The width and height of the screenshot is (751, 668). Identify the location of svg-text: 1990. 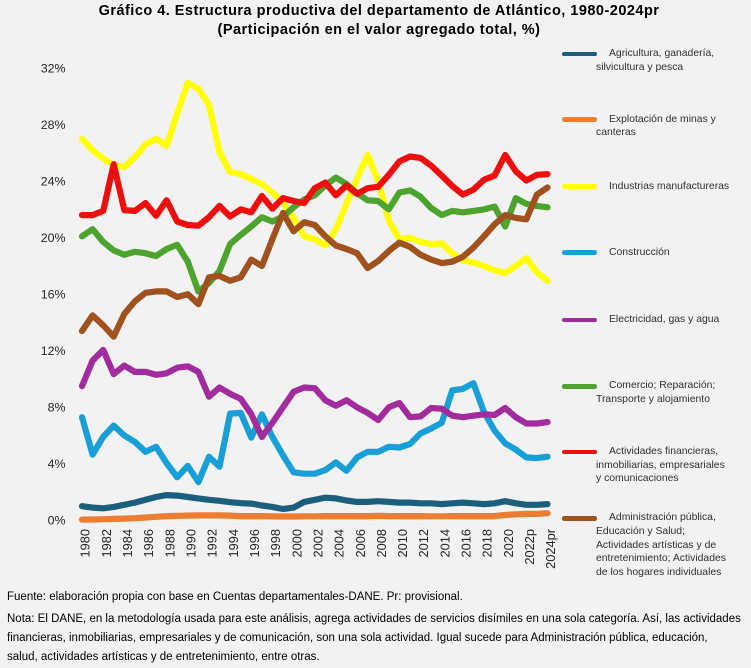
(191, 543).